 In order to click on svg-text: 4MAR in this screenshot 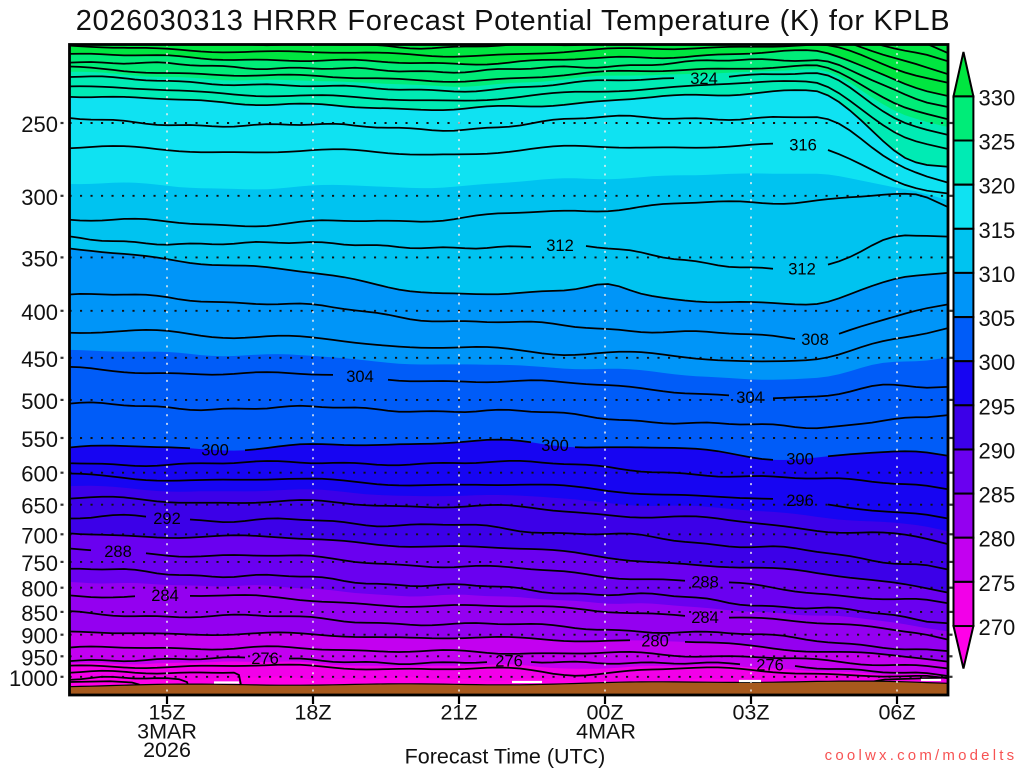, I will do `click(606, 732)`.